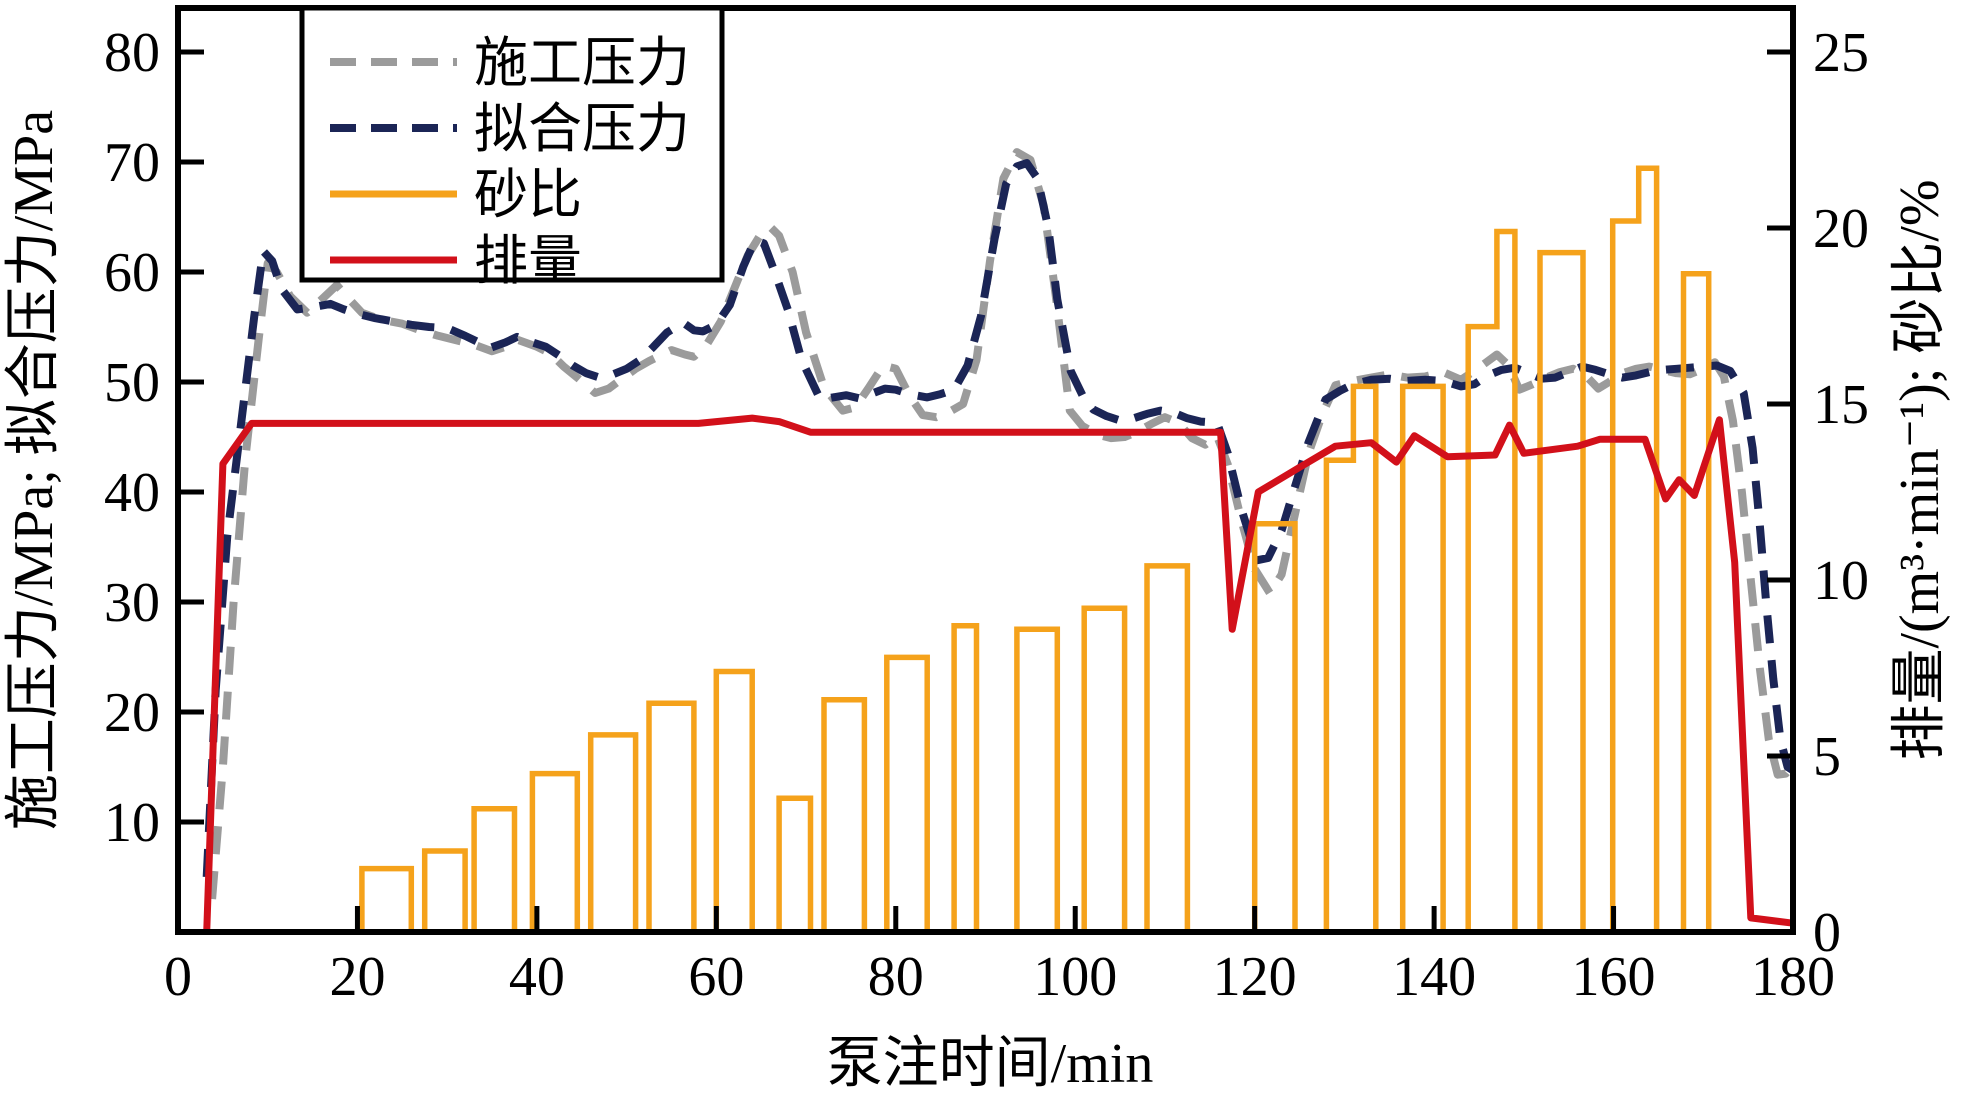 The image size is (1983, 1104). I want to click on y-left-tick-label: 60, so click(132, 273).